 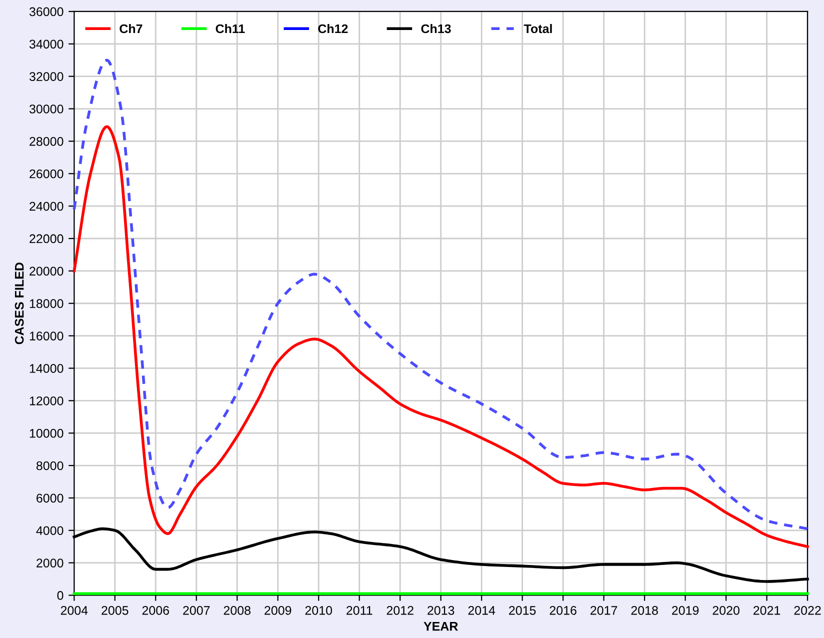 I want to click on y-tick-label: 26000, so click(x=47, y=173).